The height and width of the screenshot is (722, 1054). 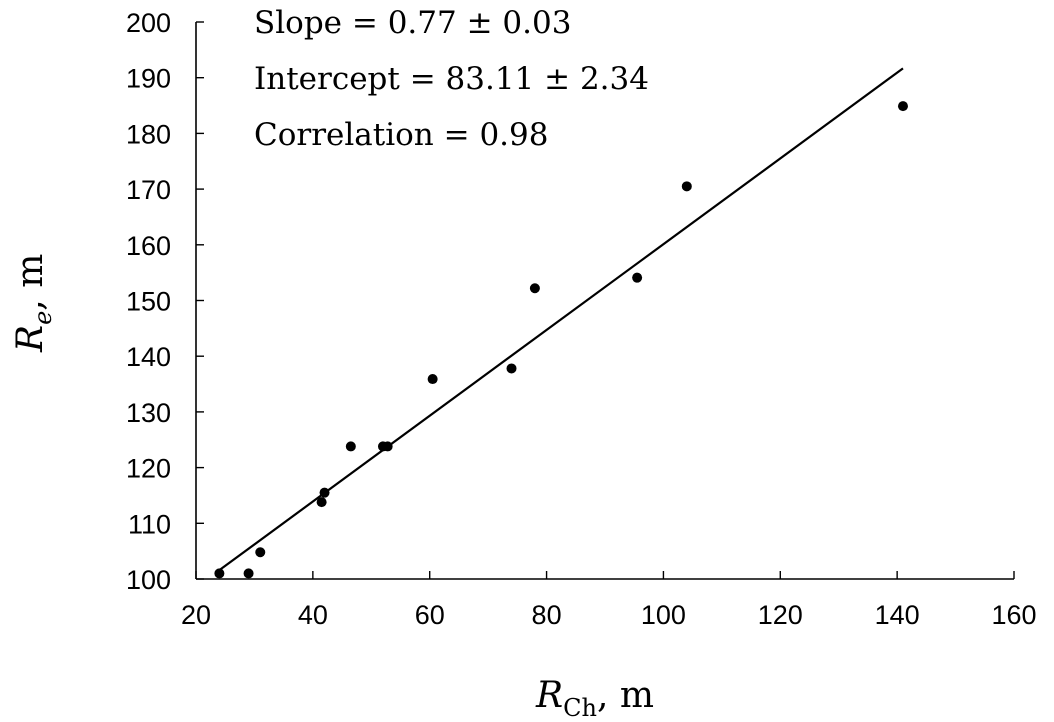 I want to click on y-tick-label: 110, so click(x=149, y=524).